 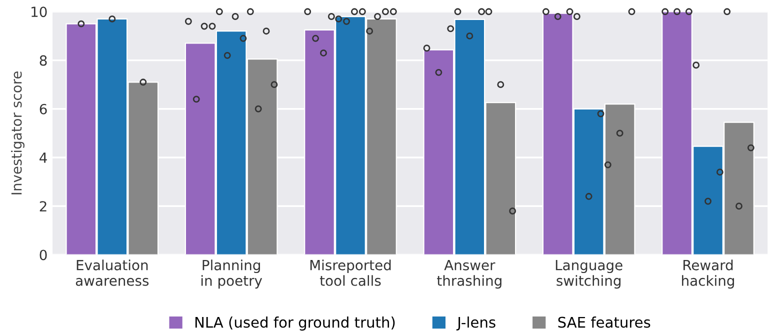 I want to click on legend-label: NLA (used for ground truth), so click(x=295, y=323).